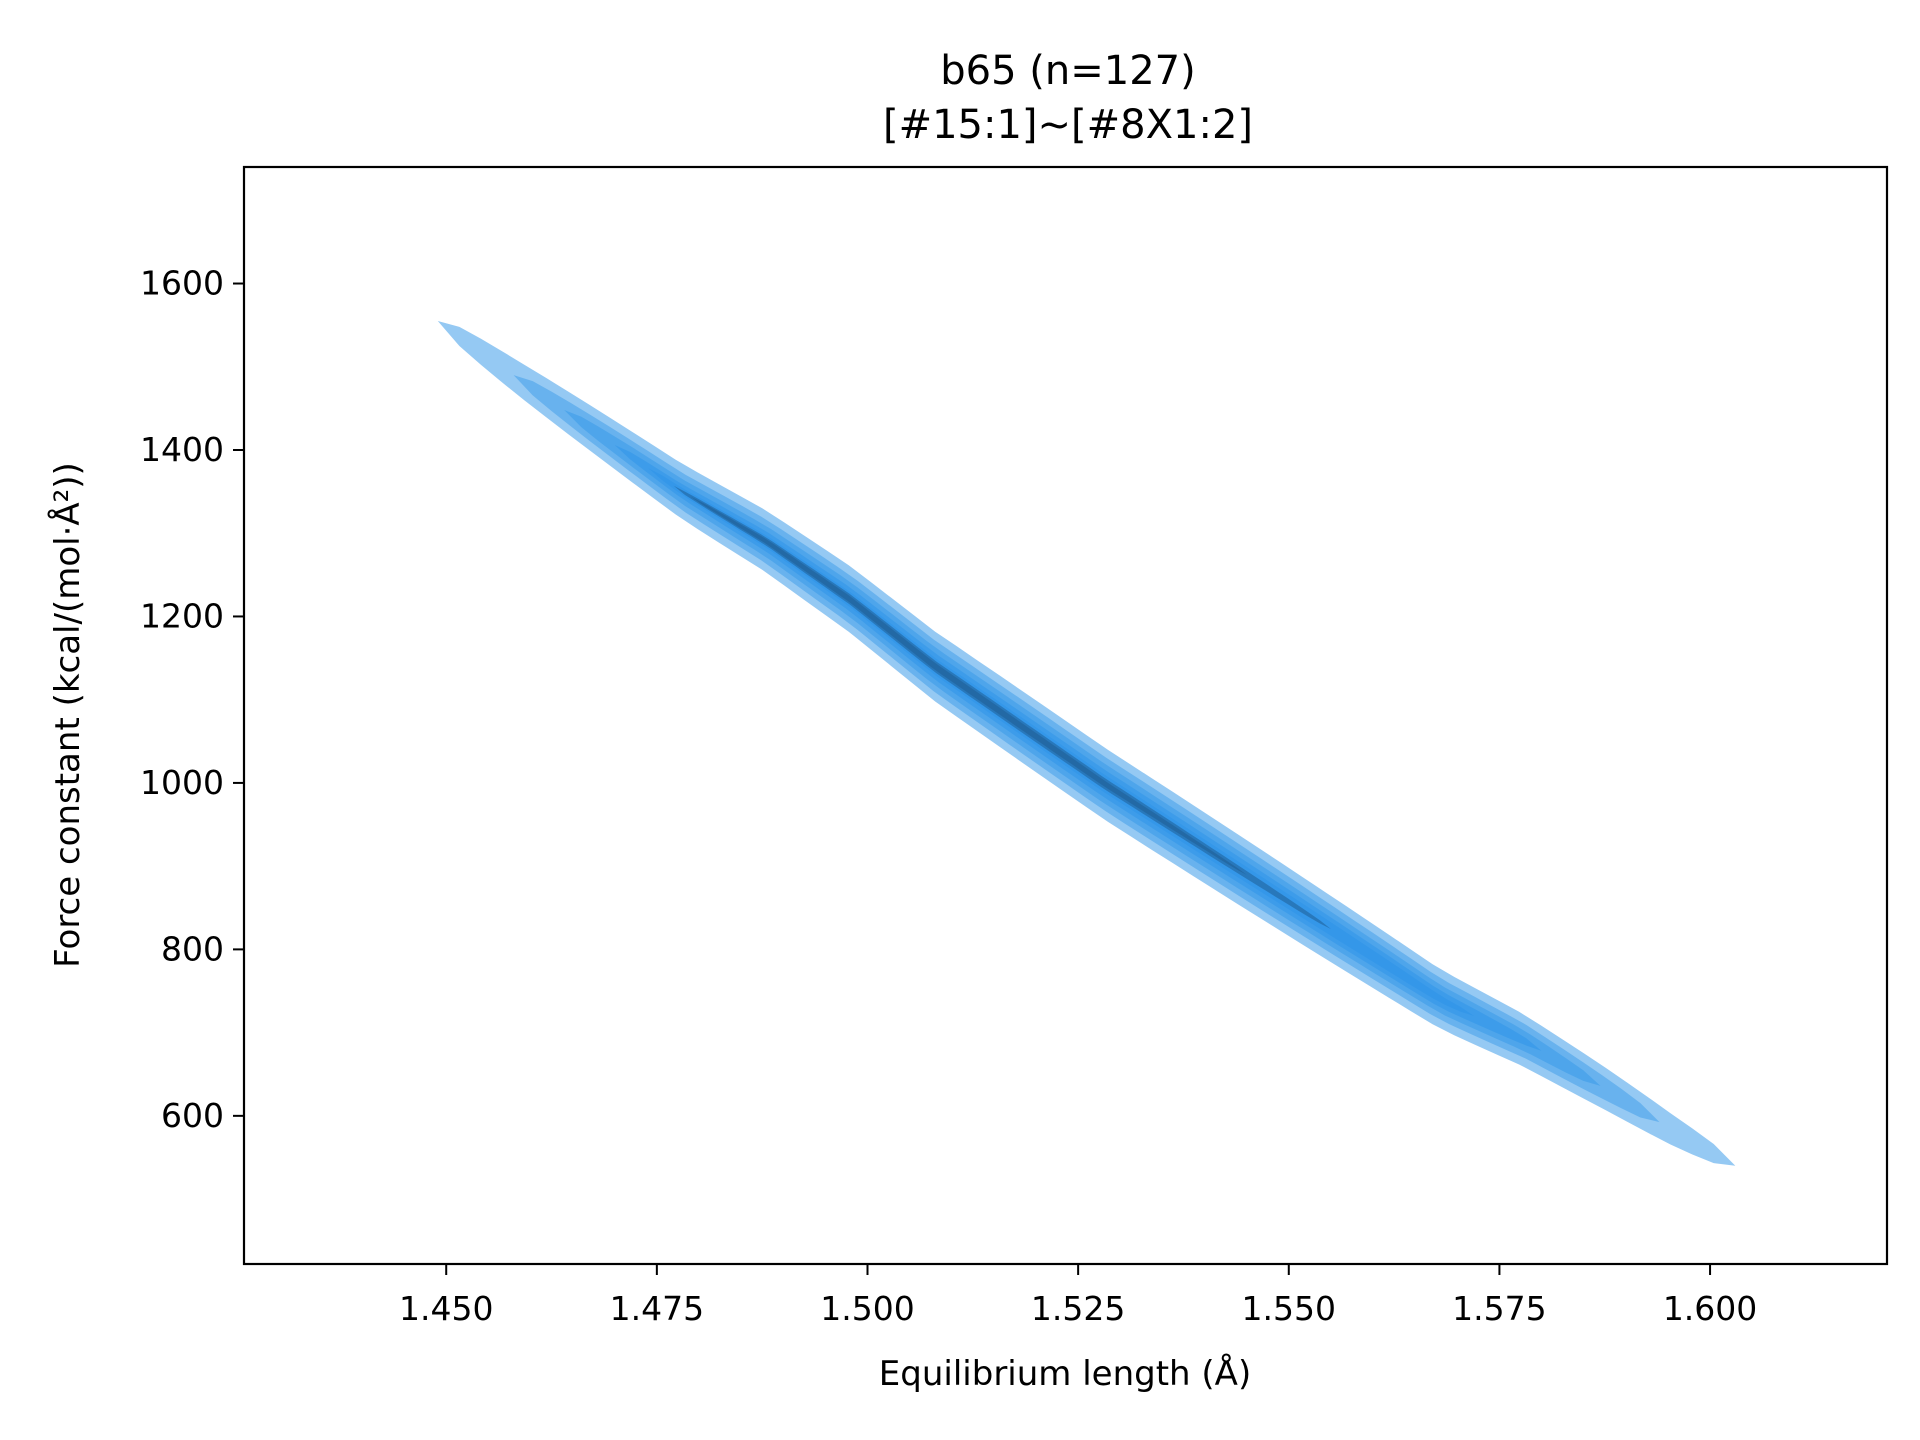  I want to click on chart-title: b65 (n=127), so click(1067, 71).